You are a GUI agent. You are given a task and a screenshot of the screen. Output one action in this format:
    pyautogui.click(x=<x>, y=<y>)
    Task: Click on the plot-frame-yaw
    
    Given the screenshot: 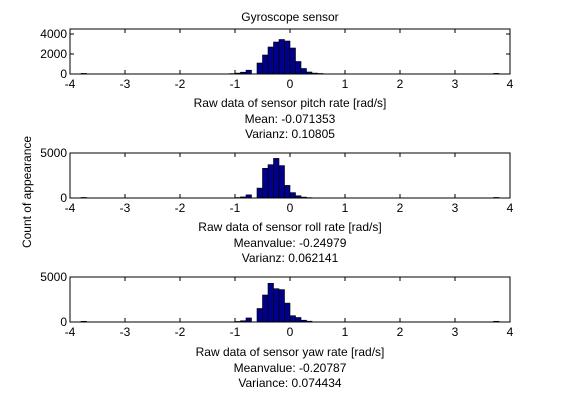 What is the action you would take?
    pyautogui.click(x=290, y=299)
    